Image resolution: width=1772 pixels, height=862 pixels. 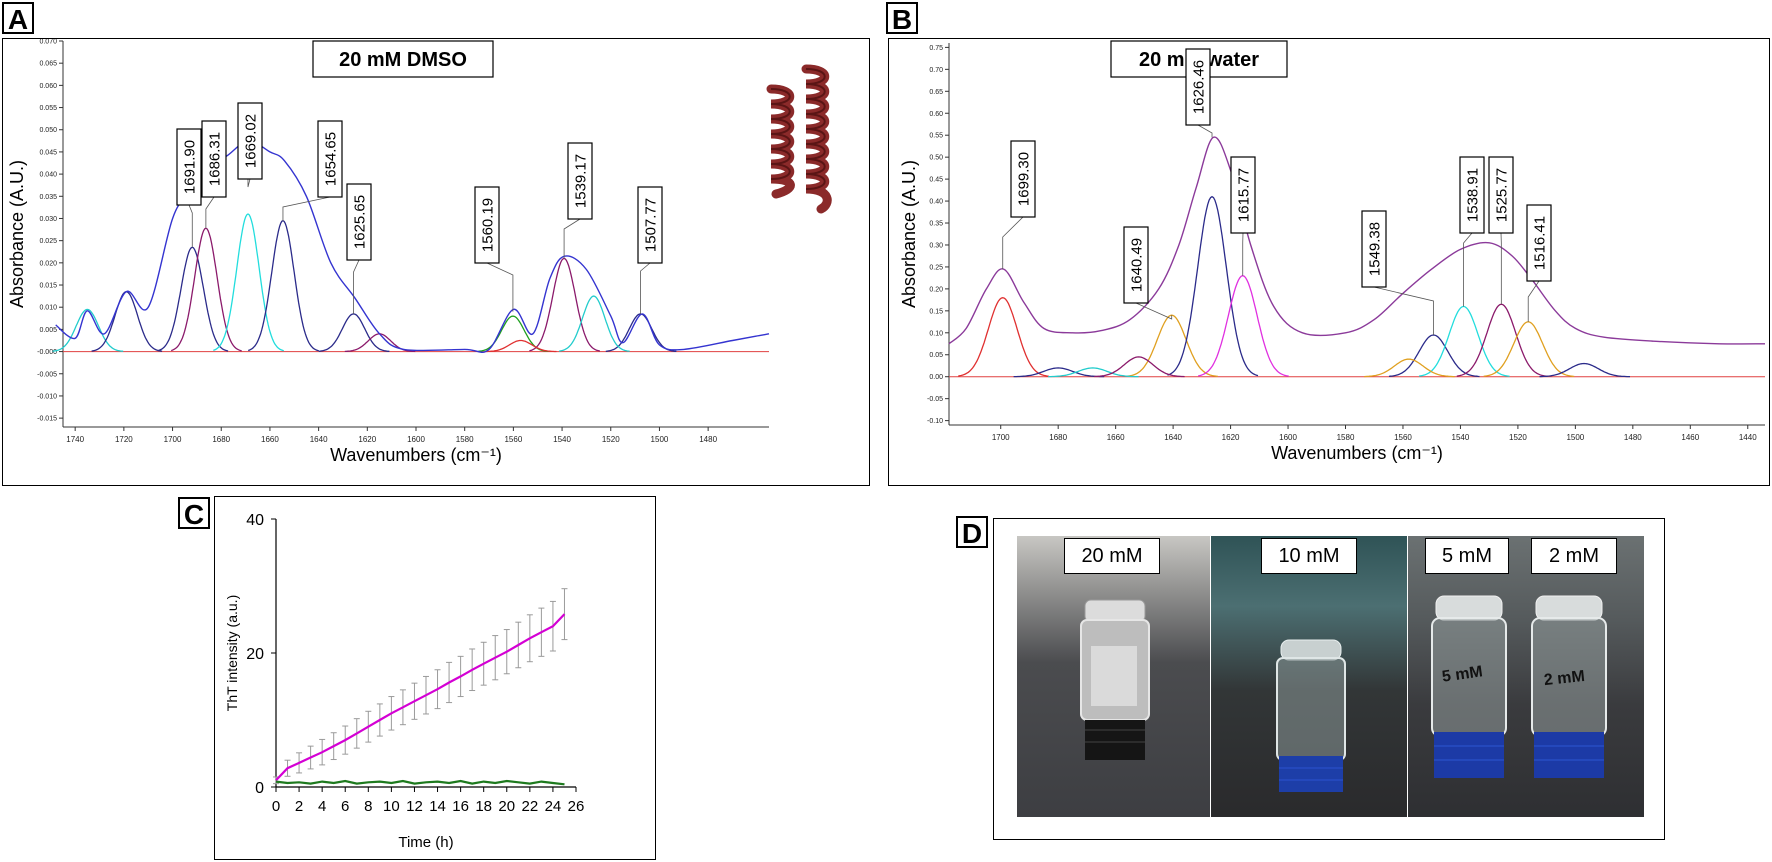 I want to click on y-tick-label: 0.070, so click(x=48, y=42).